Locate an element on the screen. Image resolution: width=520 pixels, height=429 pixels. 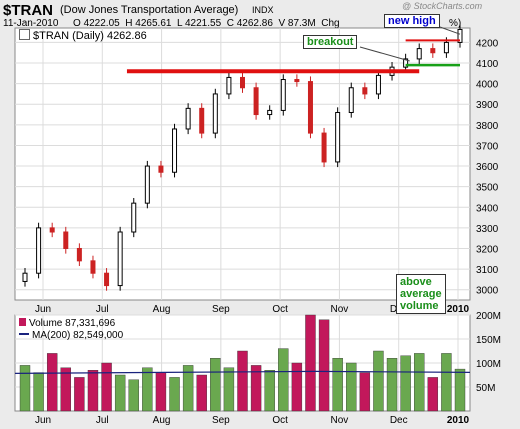
price-tick-label: 3200 is located at coordinates (487, 249).